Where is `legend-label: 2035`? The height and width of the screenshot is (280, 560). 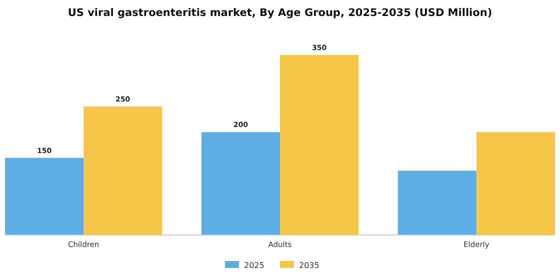
legend-label: 2035 is located at coordinates (309, 265).